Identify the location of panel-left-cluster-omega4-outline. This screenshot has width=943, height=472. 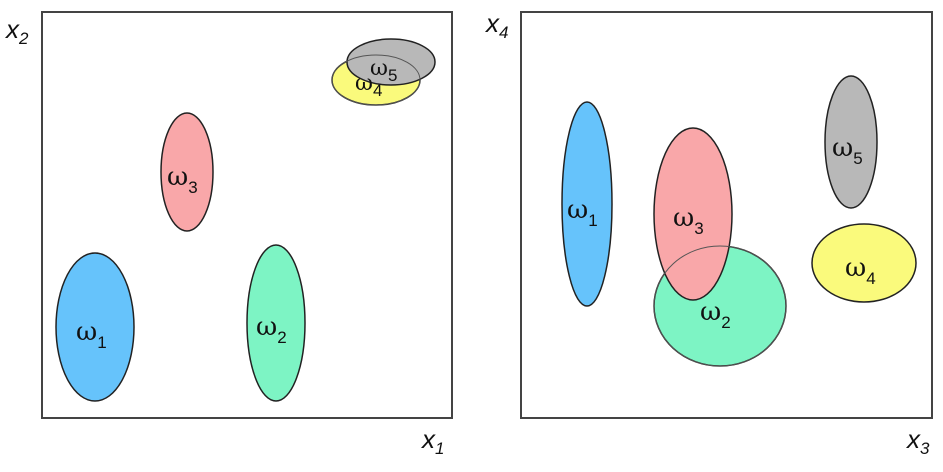
(376, 80).